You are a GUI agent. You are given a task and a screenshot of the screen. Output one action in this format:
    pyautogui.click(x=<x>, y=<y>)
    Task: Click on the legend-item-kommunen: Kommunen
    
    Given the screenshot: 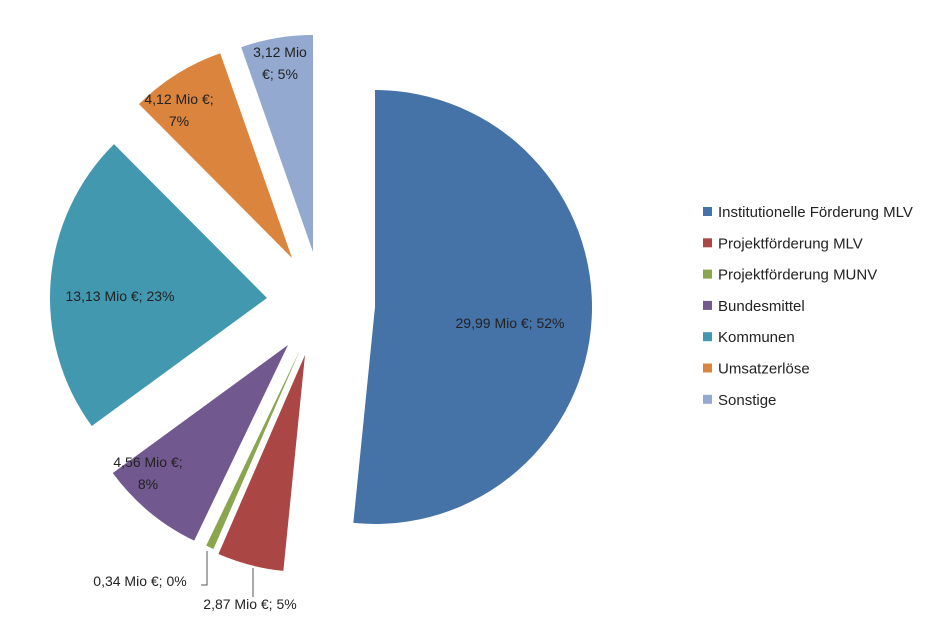 What is the action you would take?
    pyautogui.click(x=749, y=337)
    